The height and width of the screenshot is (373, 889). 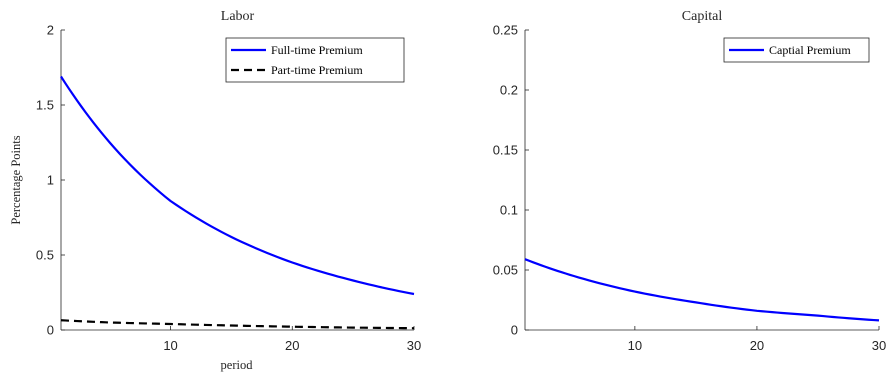 I want to click on legend-label: Captial Premium, so click(x=810, y=50).